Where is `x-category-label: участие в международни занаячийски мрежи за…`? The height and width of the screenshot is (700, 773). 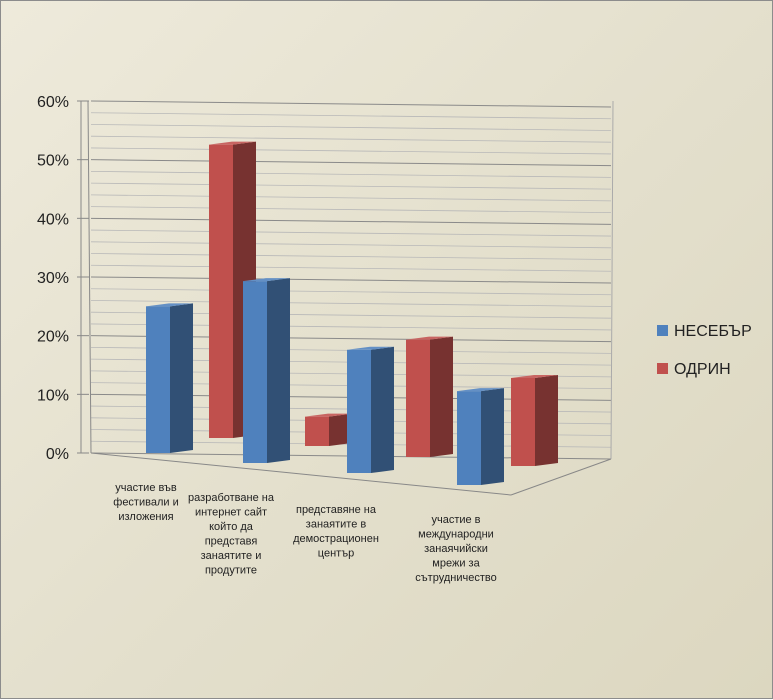
x-category-label: участие в международни занаячийски мрежи за… is located at coordinates (455, 549).